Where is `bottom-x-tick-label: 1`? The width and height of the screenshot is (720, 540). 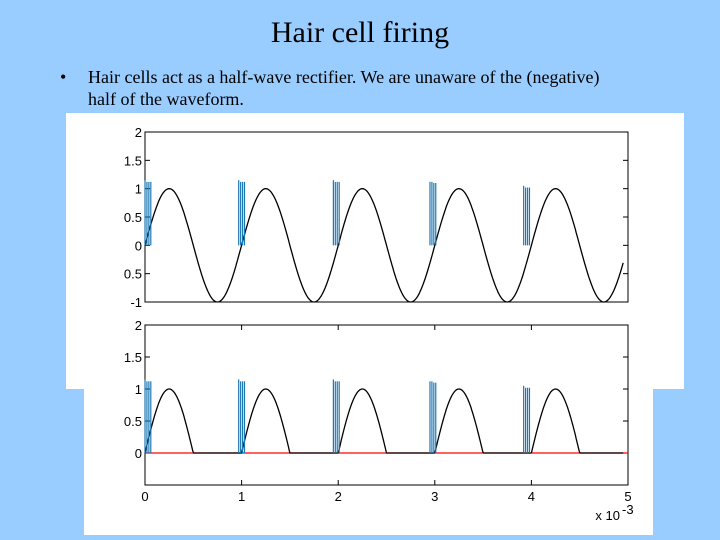
bottom-x-tick-label: 1 is located at coordinates (241, 496).